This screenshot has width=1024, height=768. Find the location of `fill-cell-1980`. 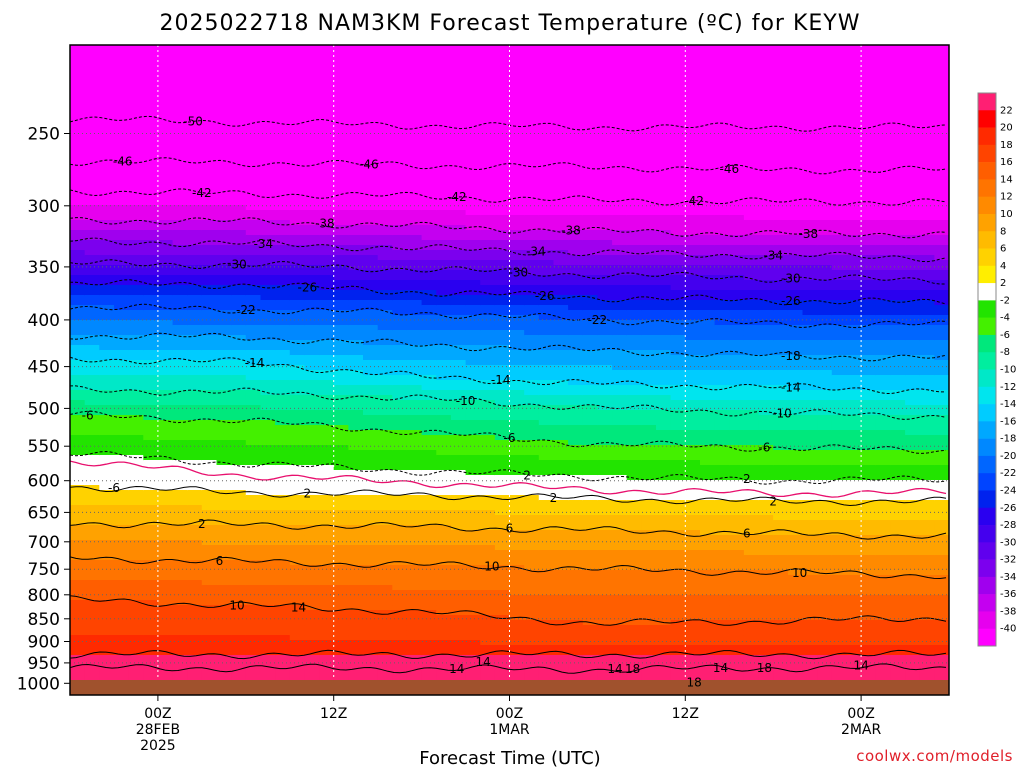

fill-cell-1980 is located at coordinates (297, 198).